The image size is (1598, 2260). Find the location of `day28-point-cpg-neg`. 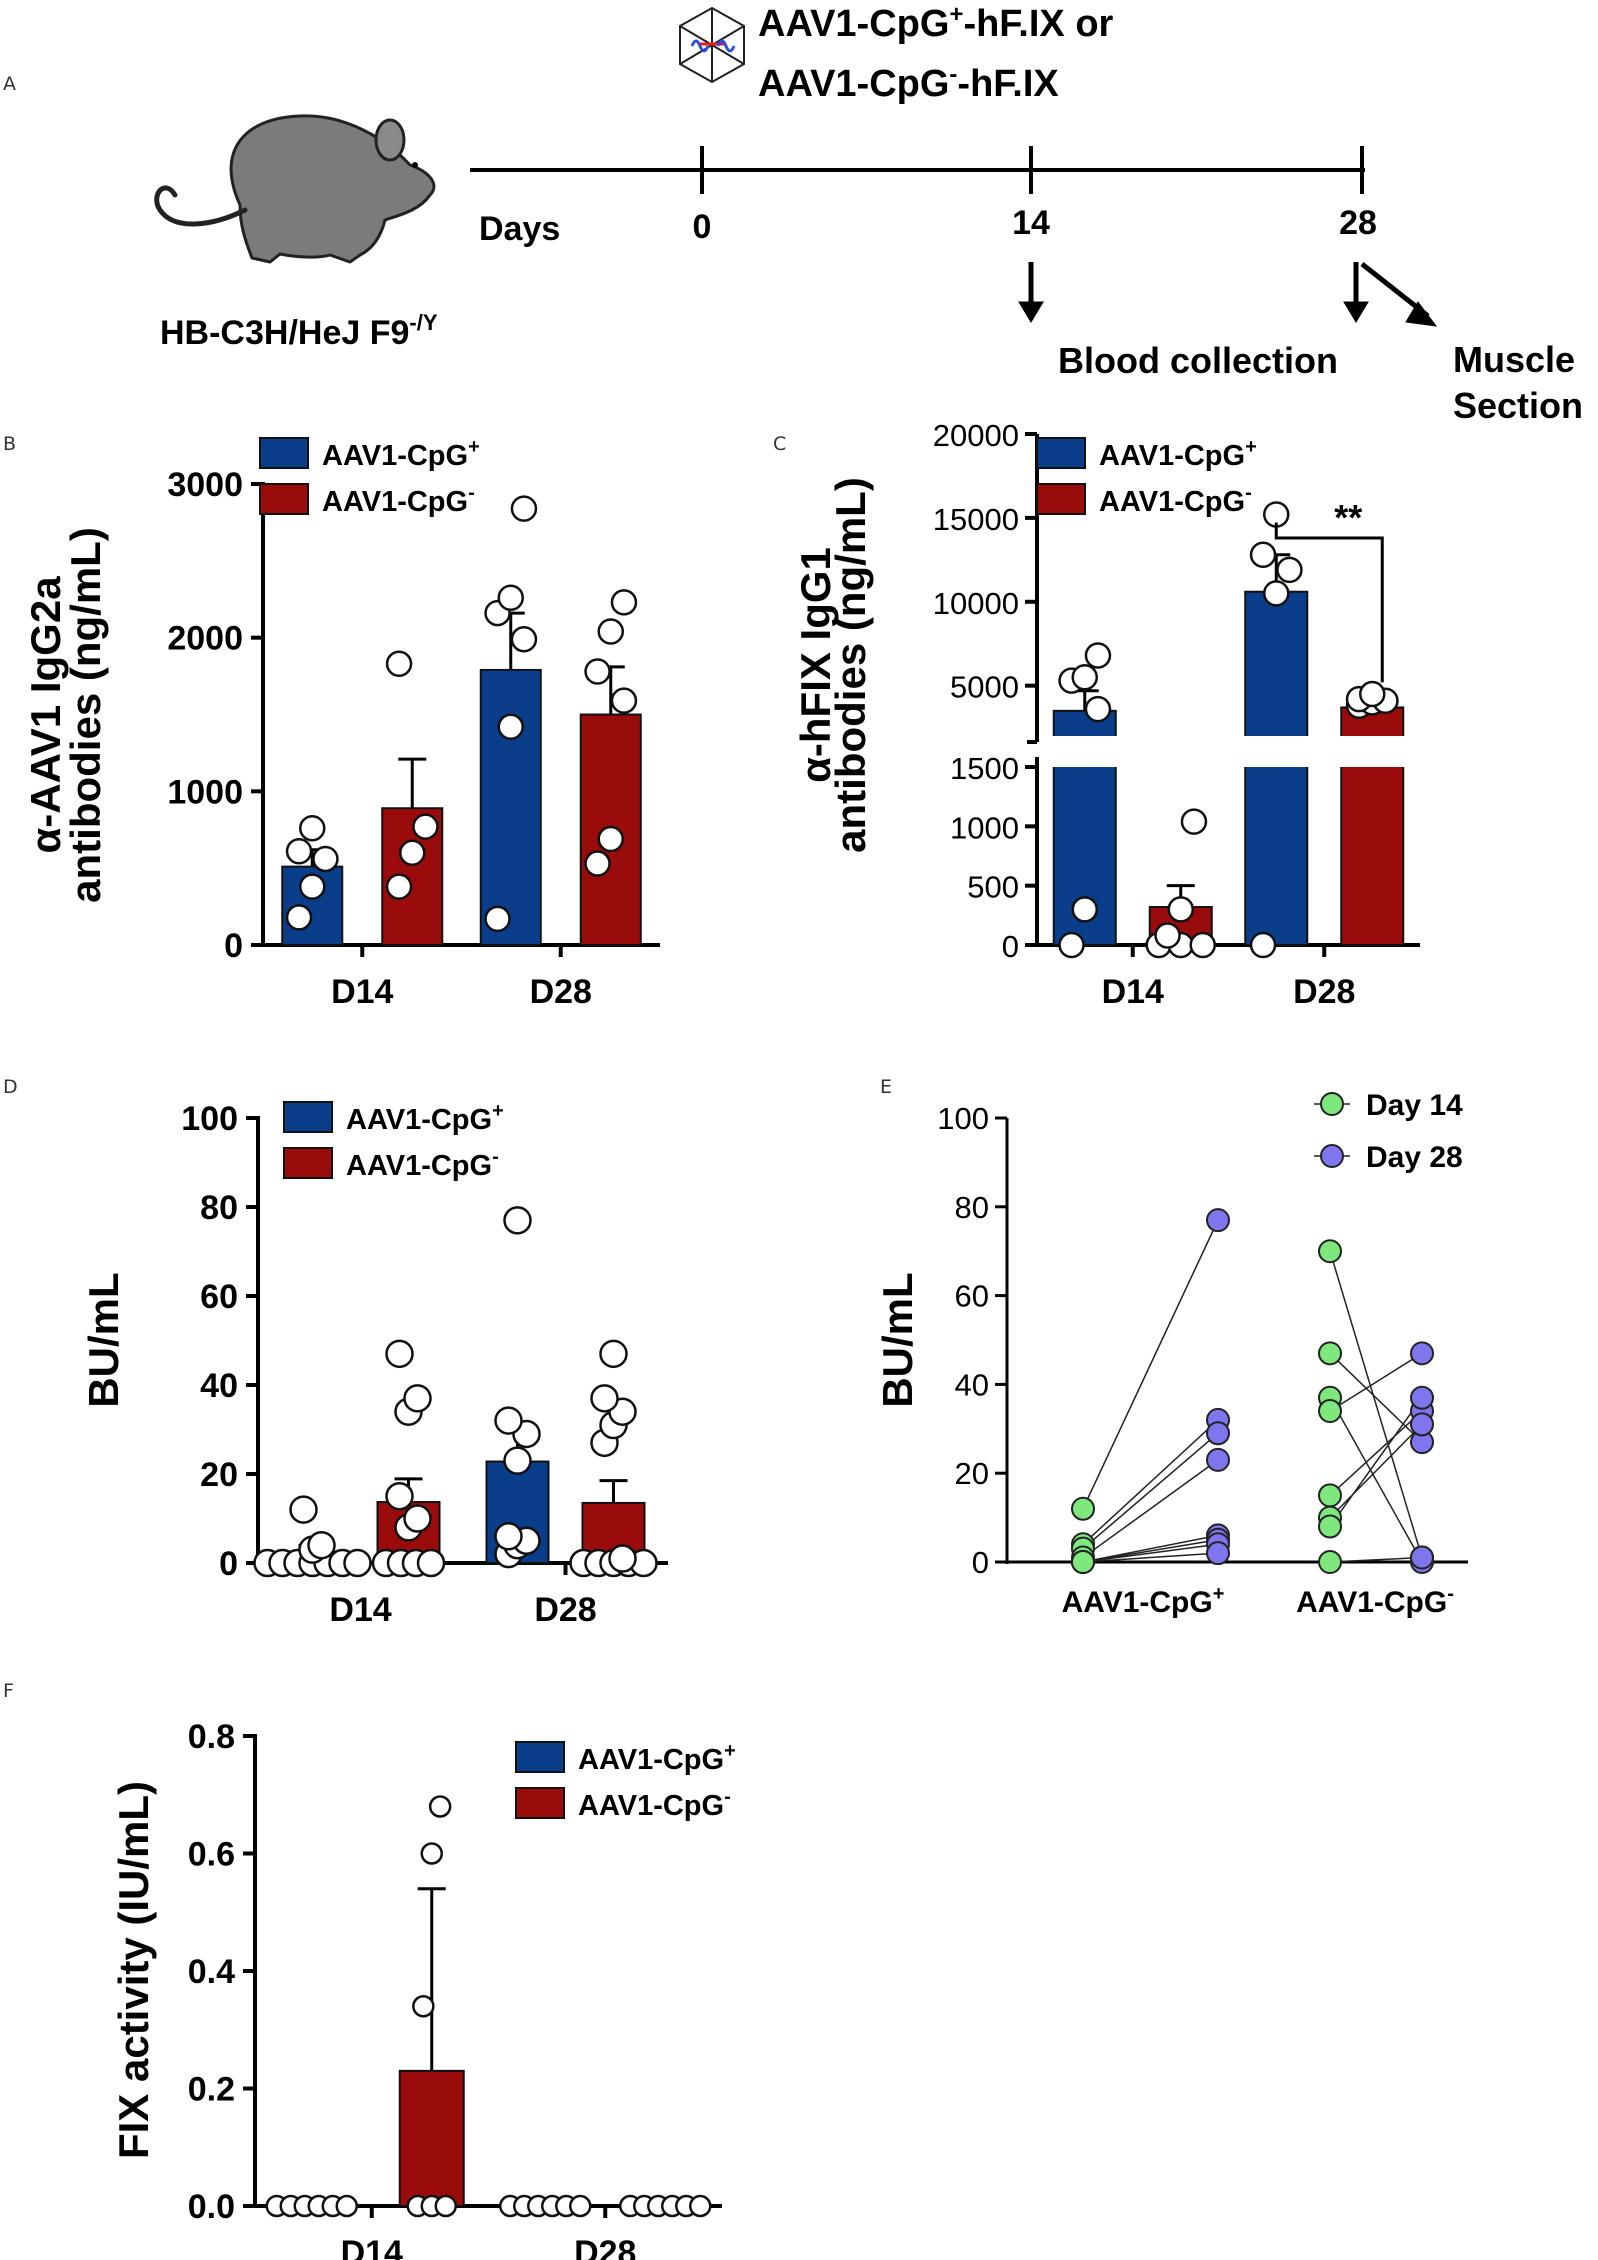

day28-point-cpg-neg is located at coordinates (1422, 1424).